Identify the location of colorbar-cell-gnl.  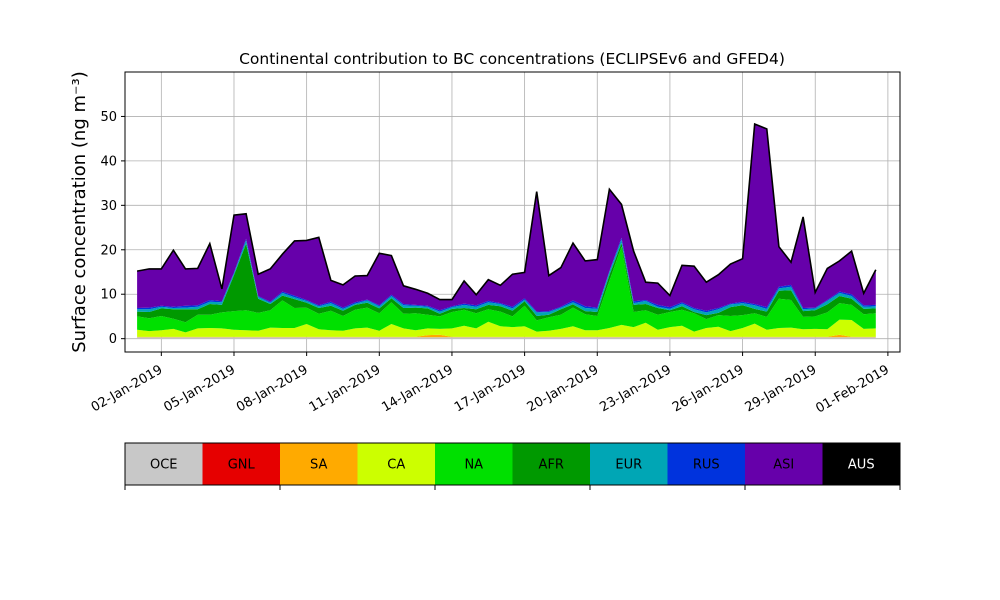
(241, 464).